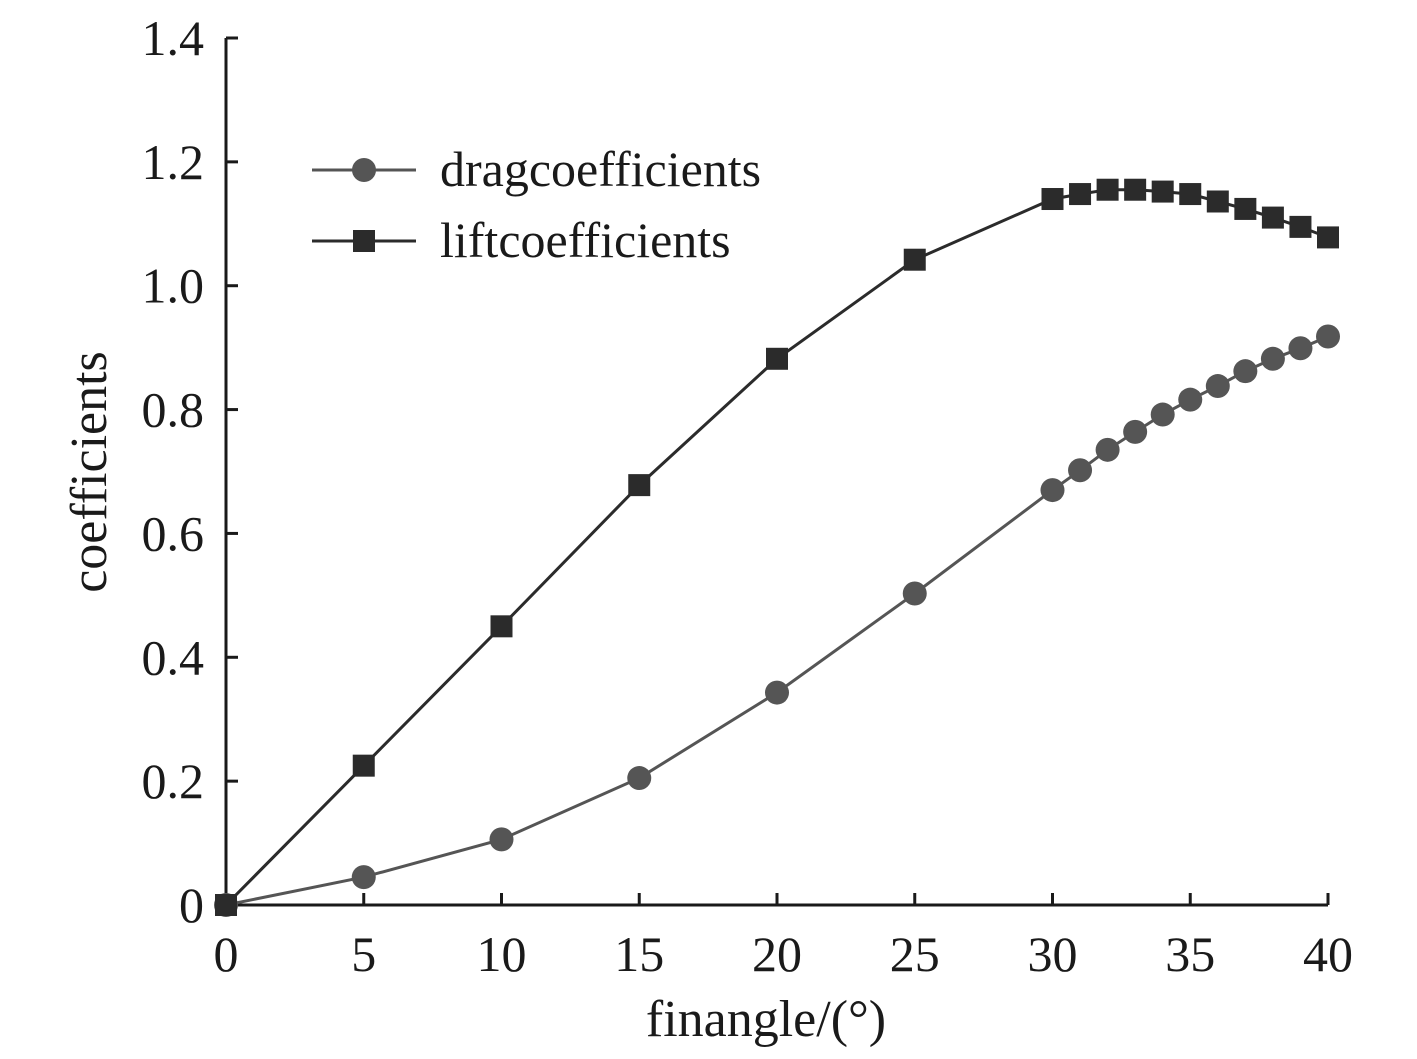  I want to click on x-tick-label: 40, so click(1328, 954).